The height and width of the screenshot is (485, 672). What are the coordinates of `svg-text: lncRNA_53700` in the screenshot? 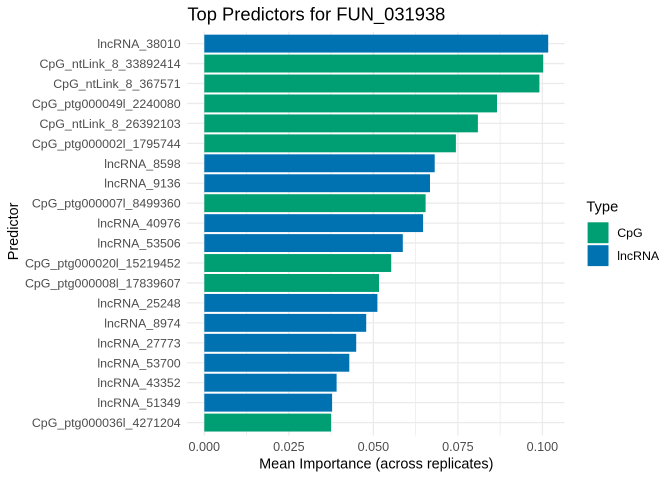 It's located at (138, 363).